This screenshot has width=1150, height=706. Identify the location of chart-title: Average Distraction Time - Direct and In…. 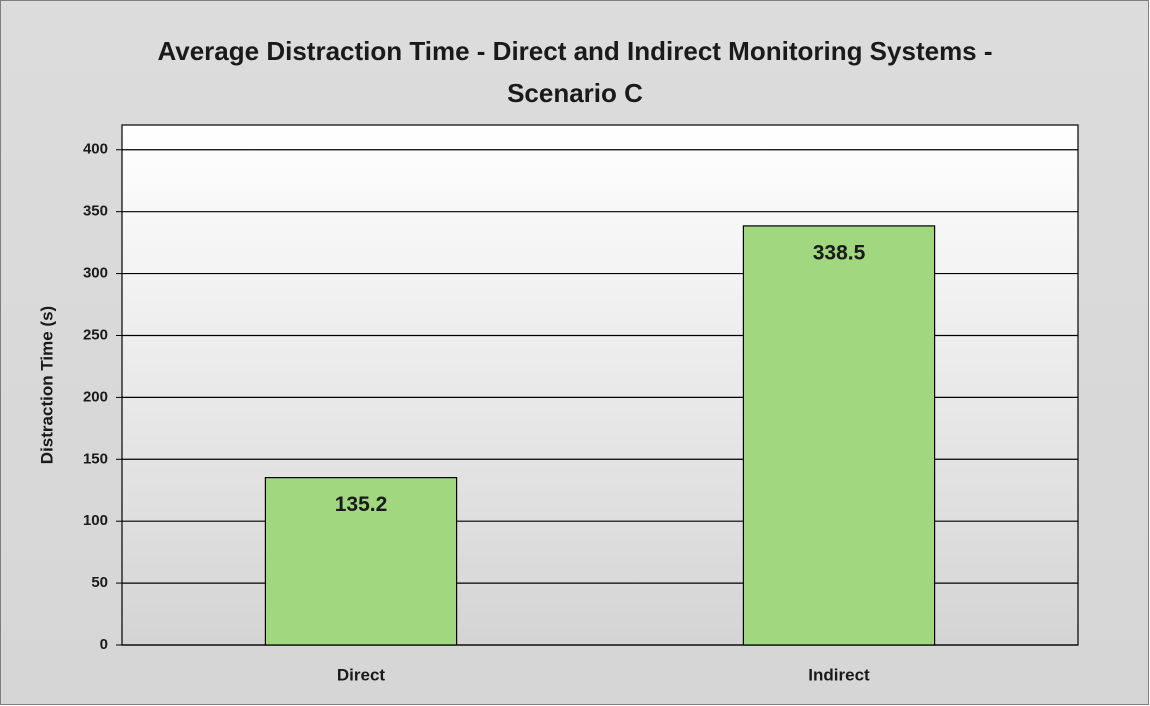
(575, 72).